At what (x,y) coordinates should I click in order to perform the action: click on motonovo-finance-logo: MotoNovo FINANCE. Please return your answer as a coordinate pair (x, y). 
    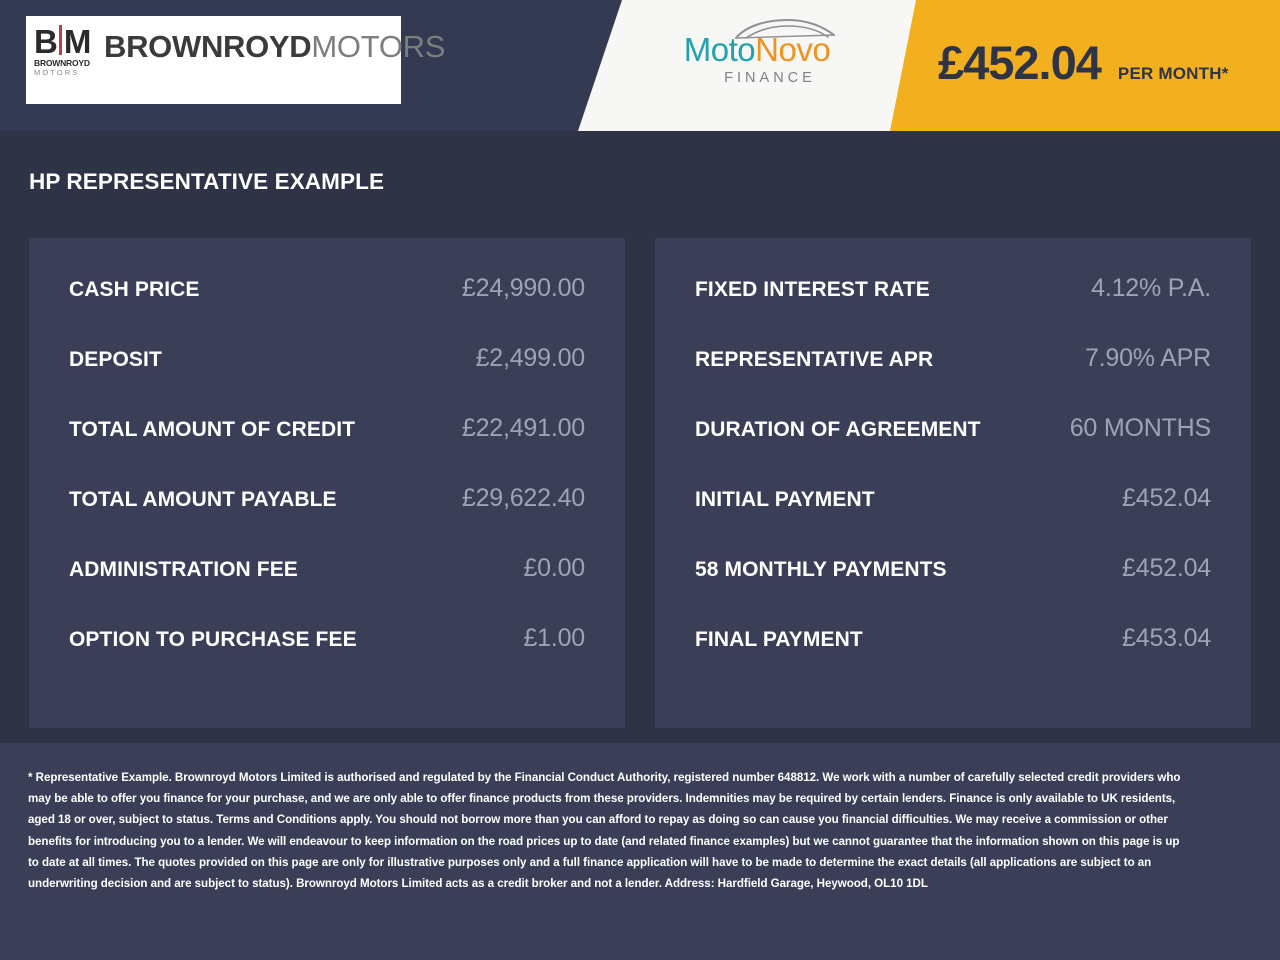
    Looking at the image, I should click on (757, 52).